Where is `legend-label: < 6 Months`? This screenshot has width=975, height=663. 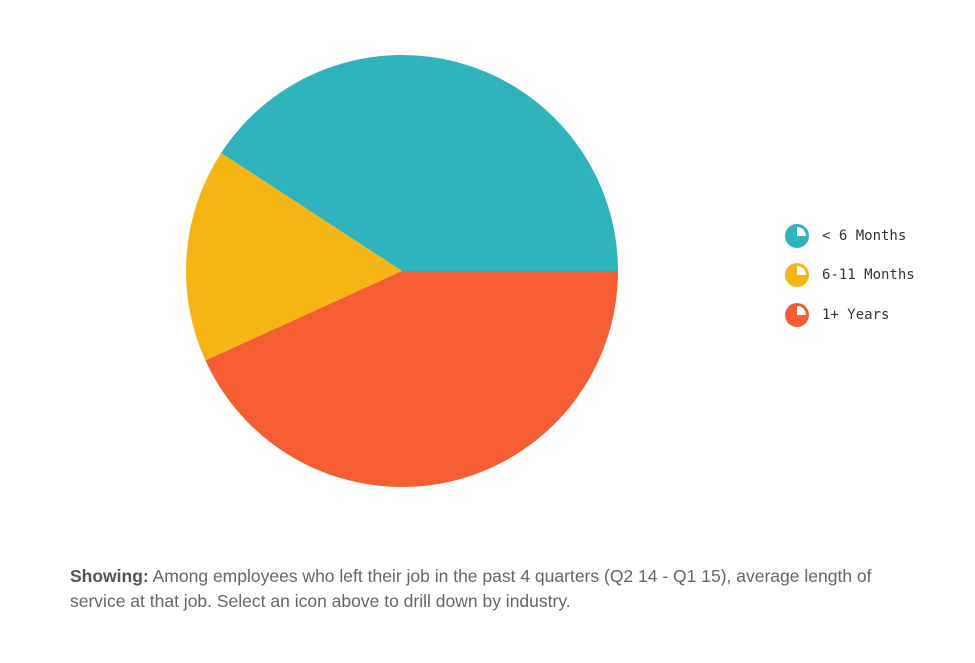
legend-label: < 6 Months is located at coordinates (864, 235).